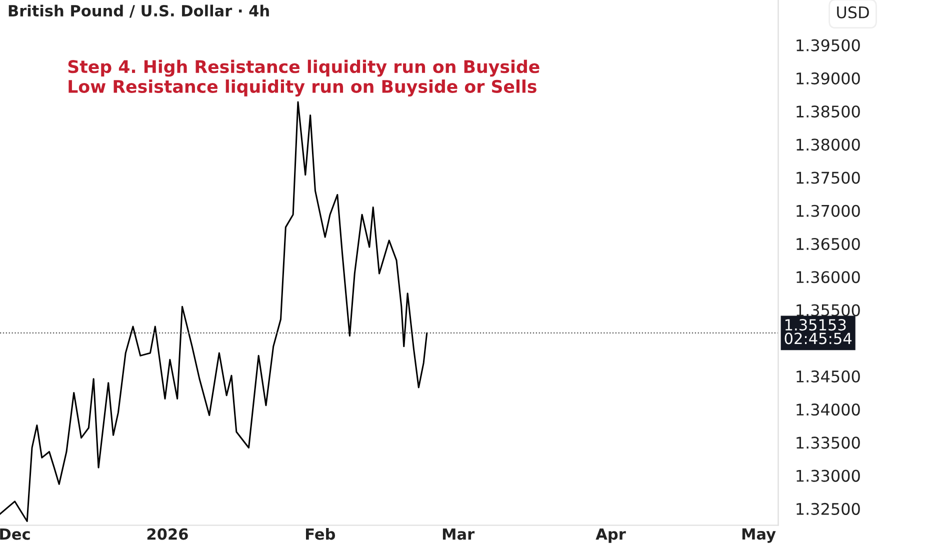 This screenshot has height=550, width=932. I want to click on y-tick-label: 1.36000, so click(828, 277).